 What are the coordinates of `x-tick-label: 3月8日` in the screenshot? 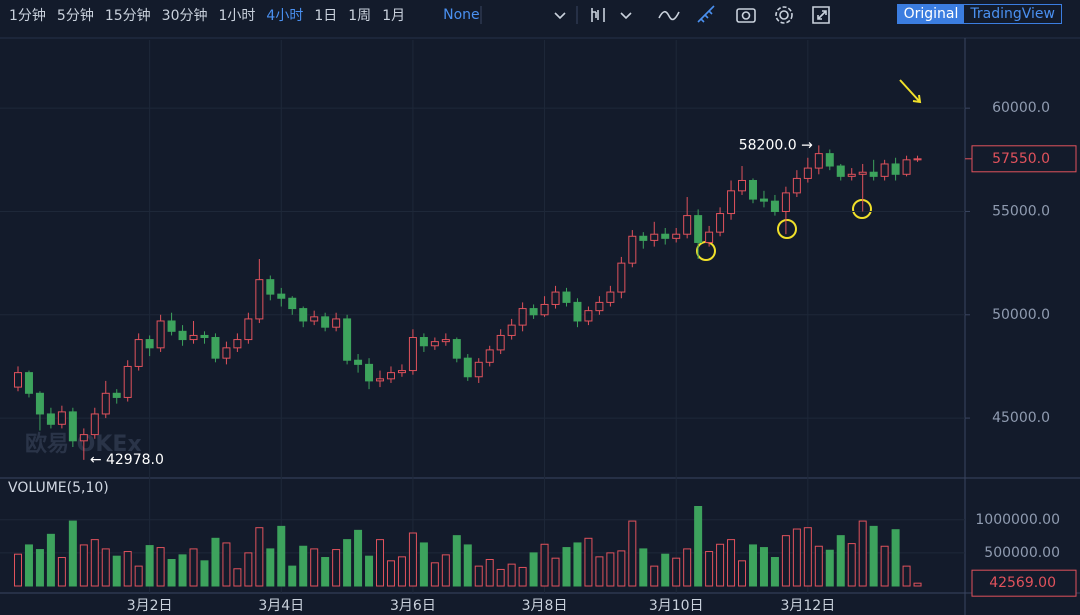 It's located at (545, 606).